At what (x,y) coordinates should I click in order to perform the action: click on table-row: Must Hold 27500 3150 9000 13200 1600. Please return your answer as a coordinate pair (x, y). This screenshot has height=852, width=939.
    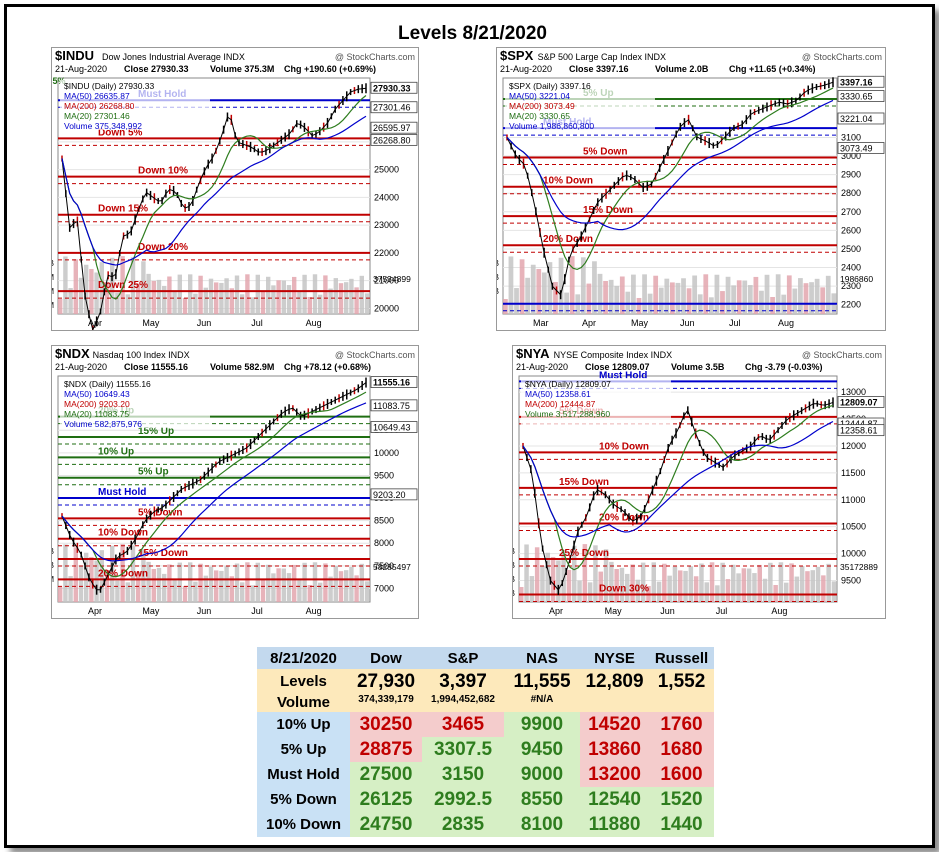
    Looking at the image, I should click on (485, 774).